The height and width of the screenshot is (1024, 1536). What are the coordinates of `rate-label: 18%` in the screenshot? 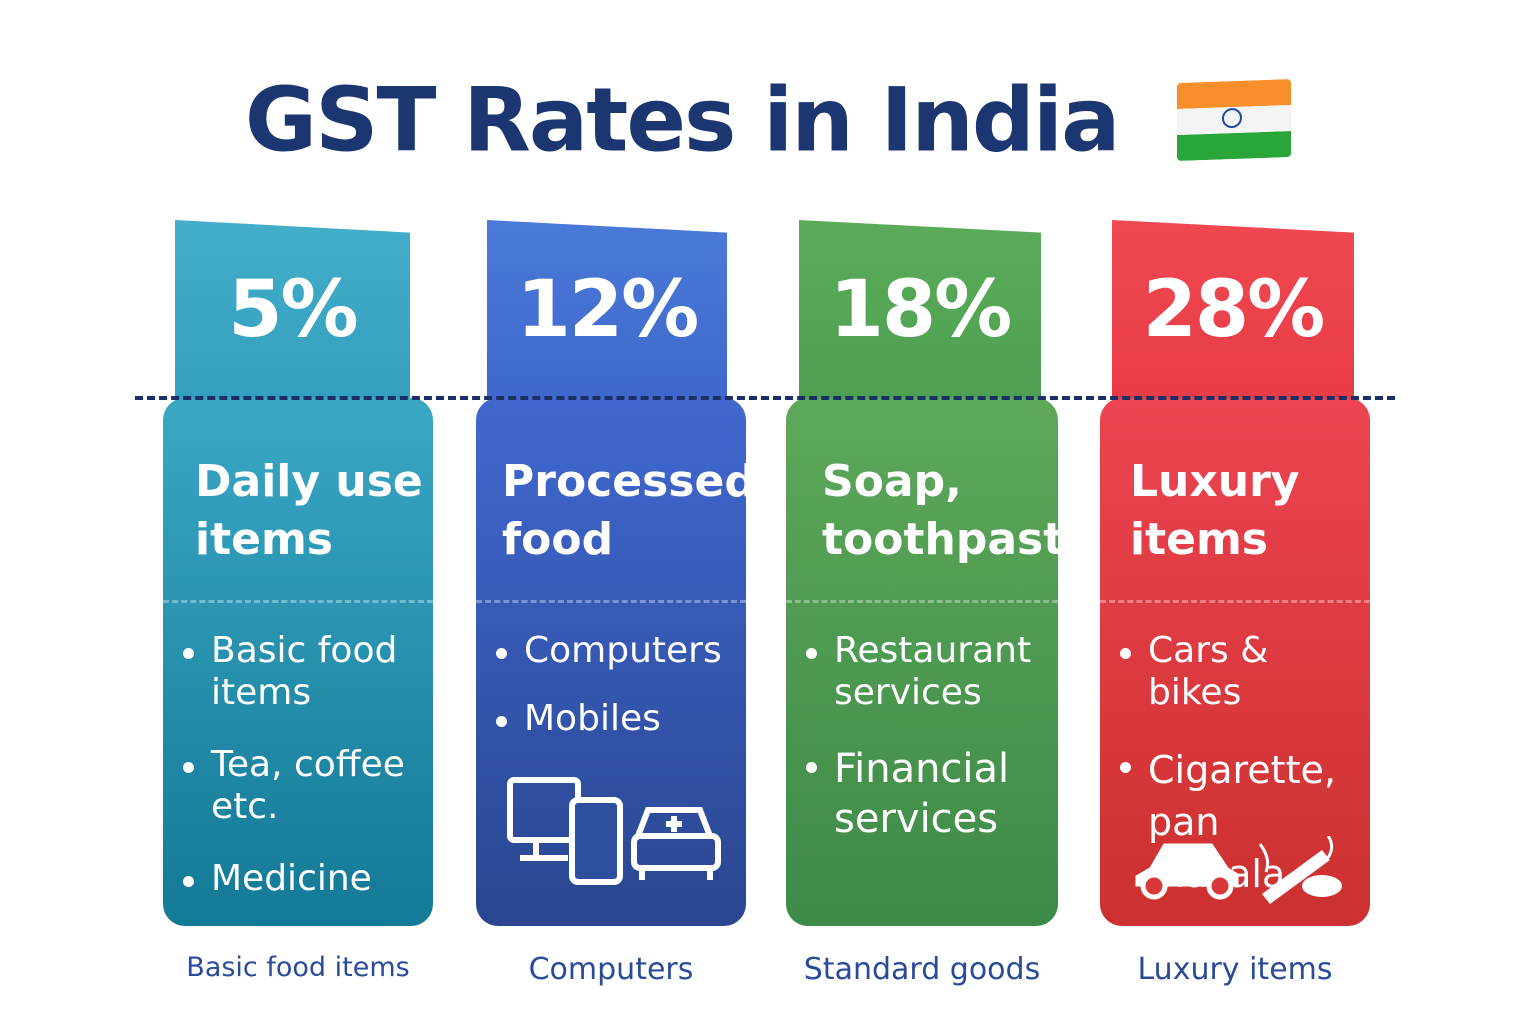 It's located at (921, 310).